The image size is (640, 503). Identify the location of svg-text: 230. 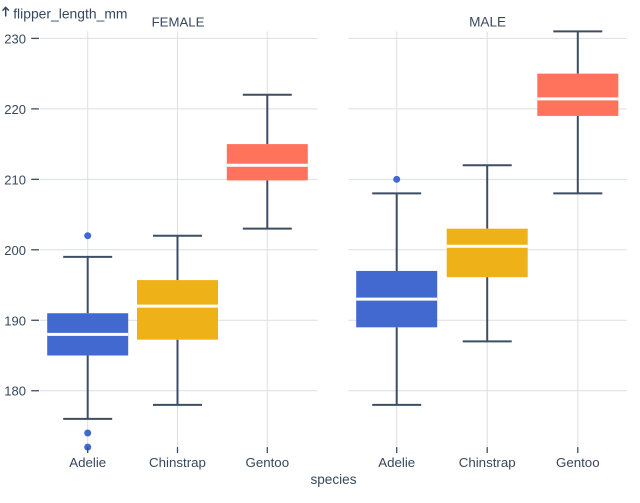
(15, 38).